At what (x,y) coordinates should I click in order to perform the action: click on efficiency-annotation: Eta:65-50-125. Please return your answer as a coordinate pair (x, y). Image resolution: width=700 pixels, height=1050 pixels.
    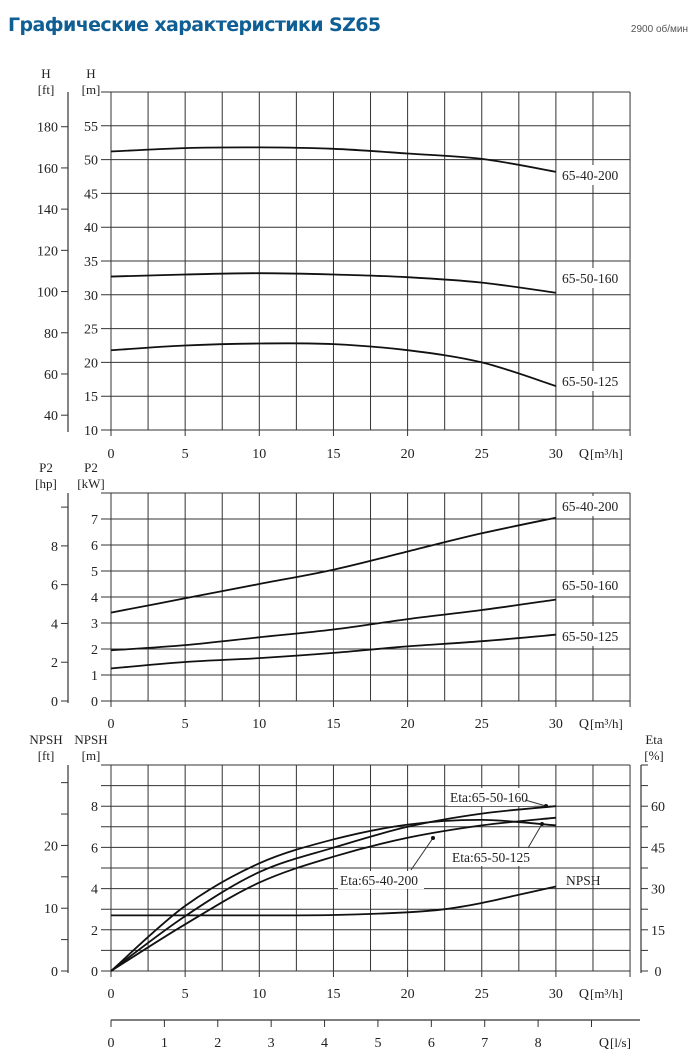
    Looking at the image, I should click on (491, 857).